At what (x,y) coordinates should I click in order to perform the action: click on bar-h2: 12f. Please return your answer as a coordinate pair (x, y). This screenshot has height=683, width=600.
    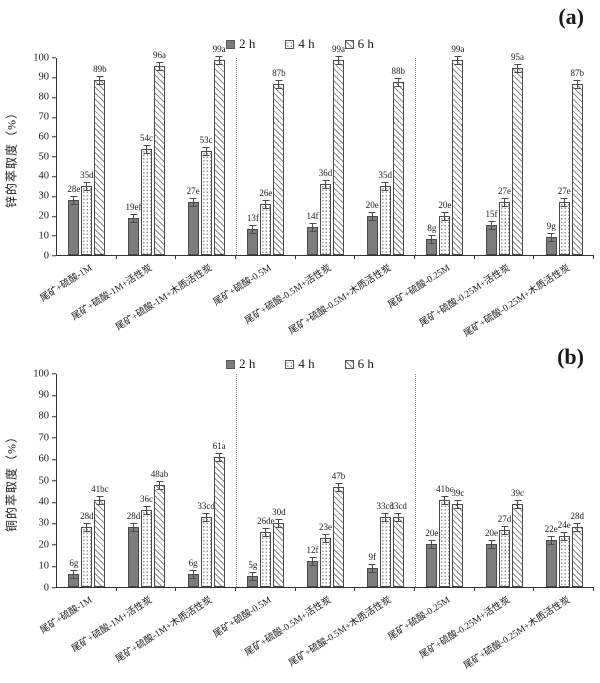
    Looking at the image, I should click on (313, 566).